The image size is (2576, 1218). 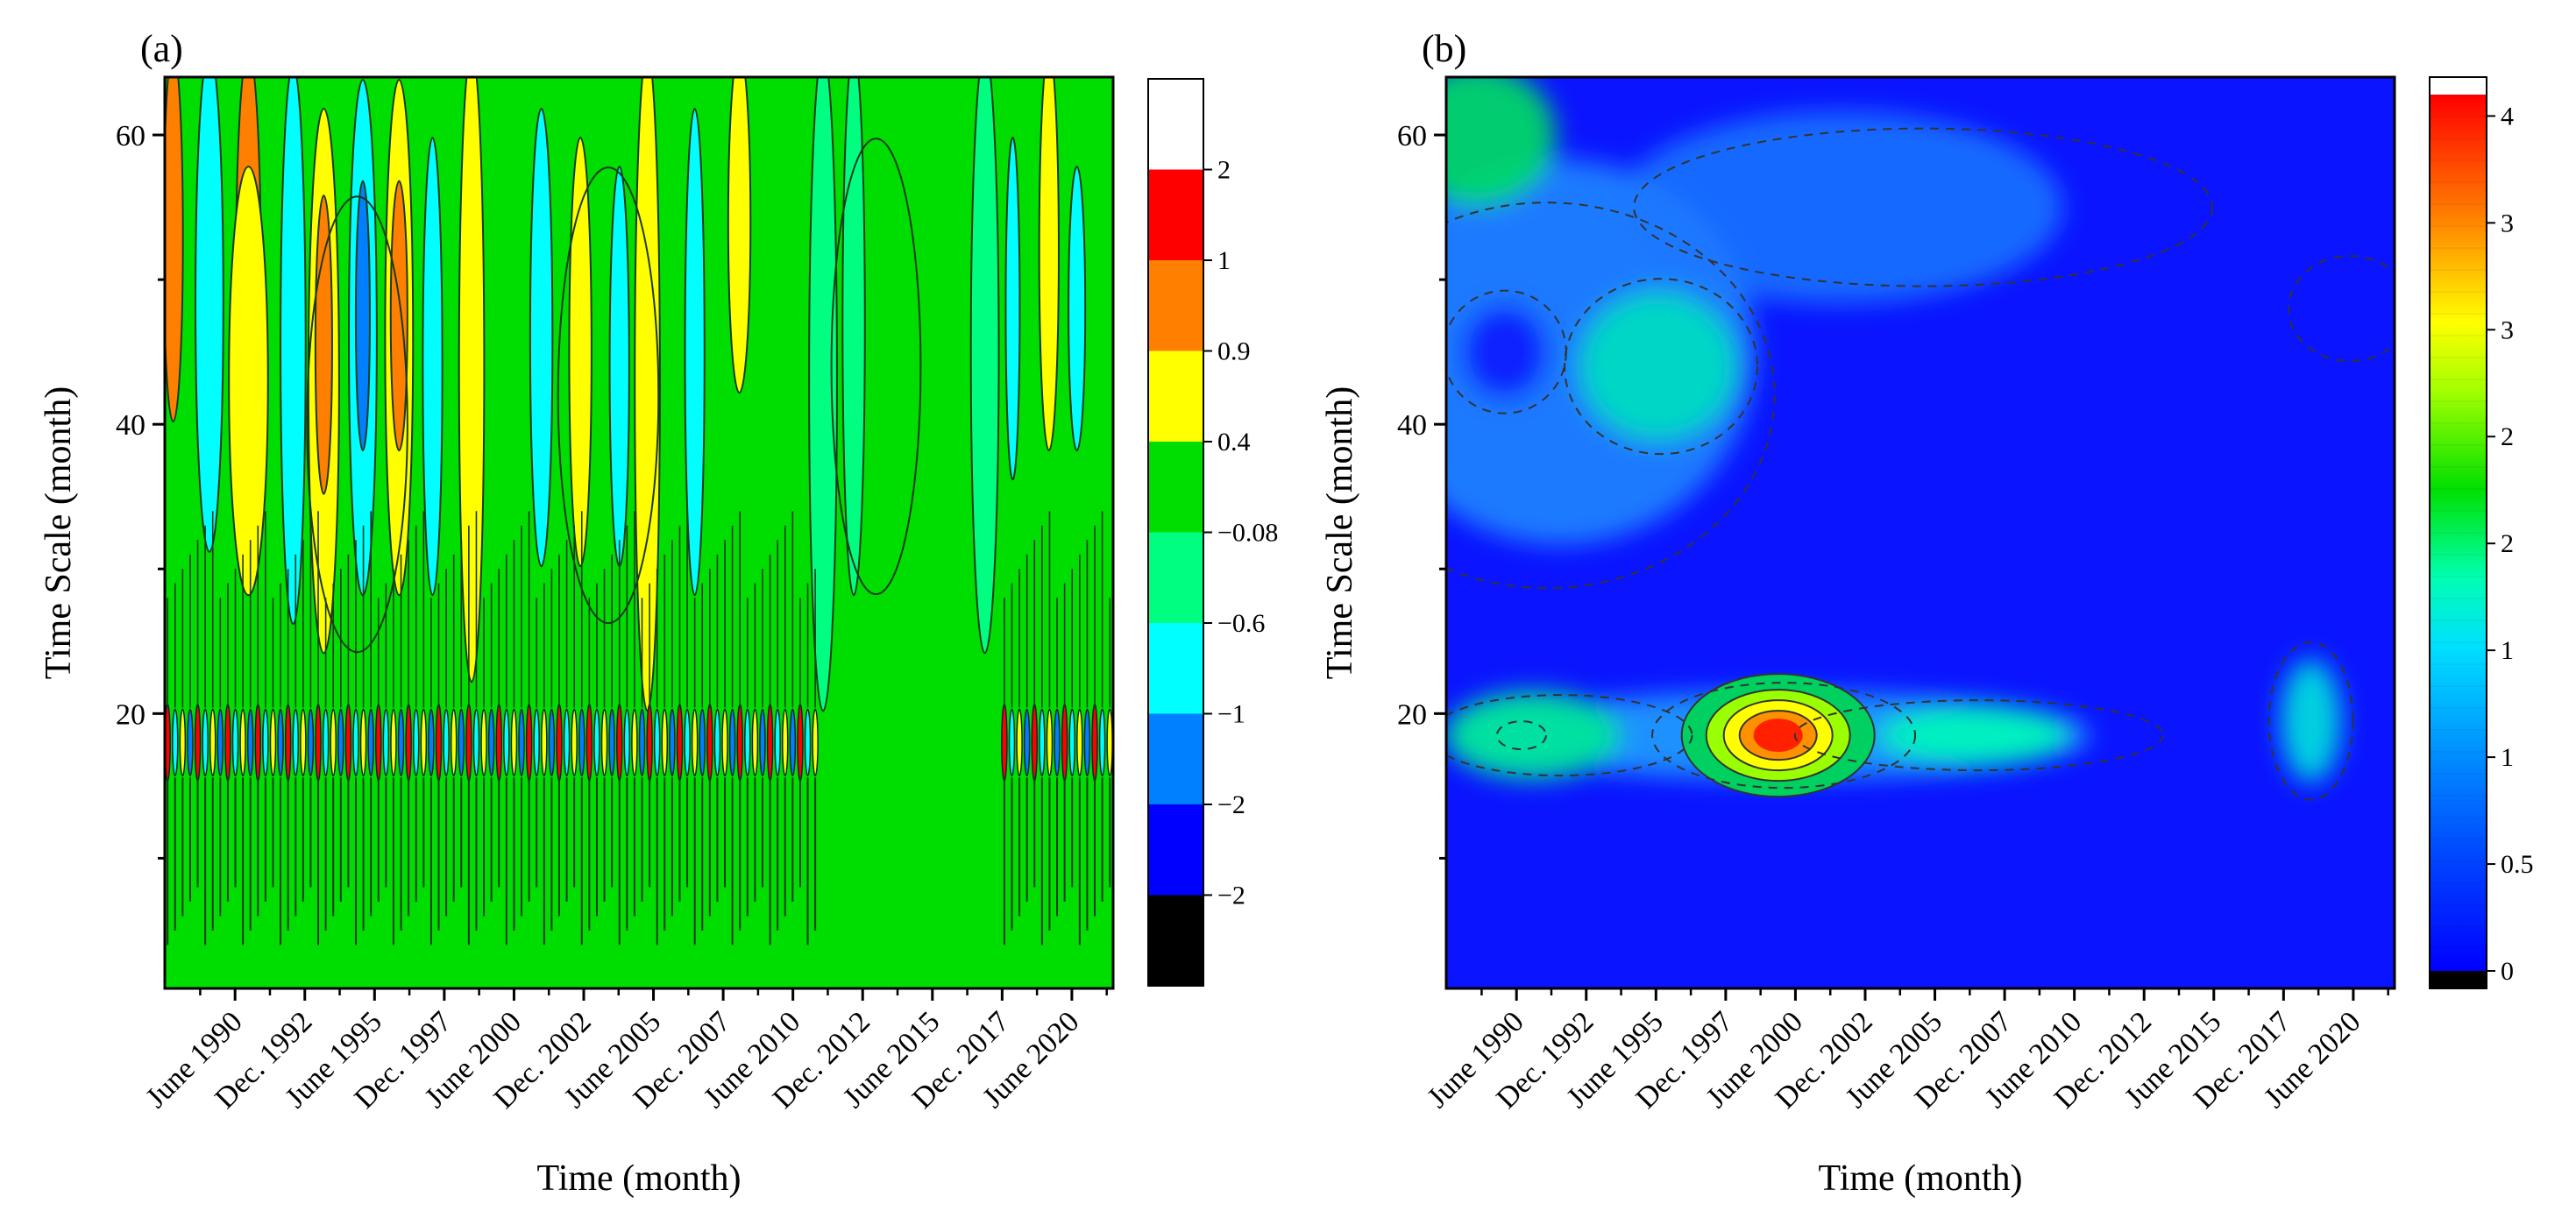 What do you see at coordinates (130, 136) in the screenshot?
I see `y-tick-label: 60` at bounding box center [130, 136].